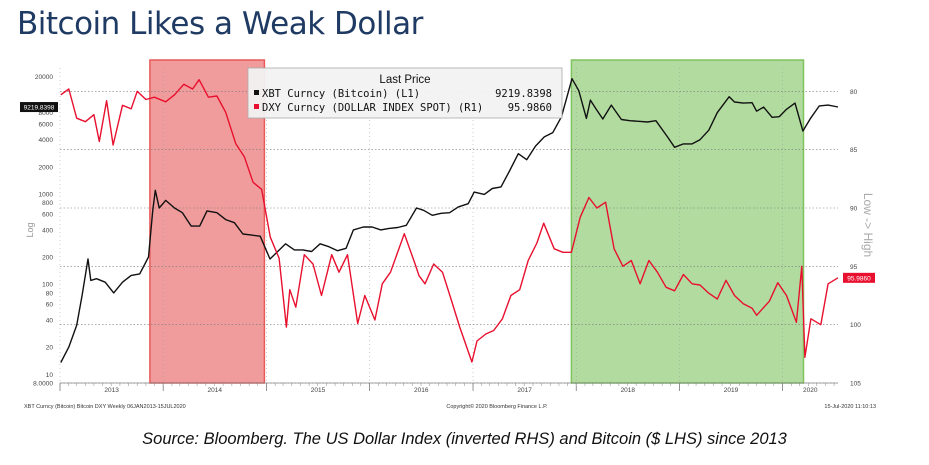 The width and height of the screenshot is (929, 465). Describe the element at coordinates (372, 108) in the screenshot. I see `legend-series-name-2: DXY Curncy (DOLLAR INDEX SPOT) (R1)` at that location.